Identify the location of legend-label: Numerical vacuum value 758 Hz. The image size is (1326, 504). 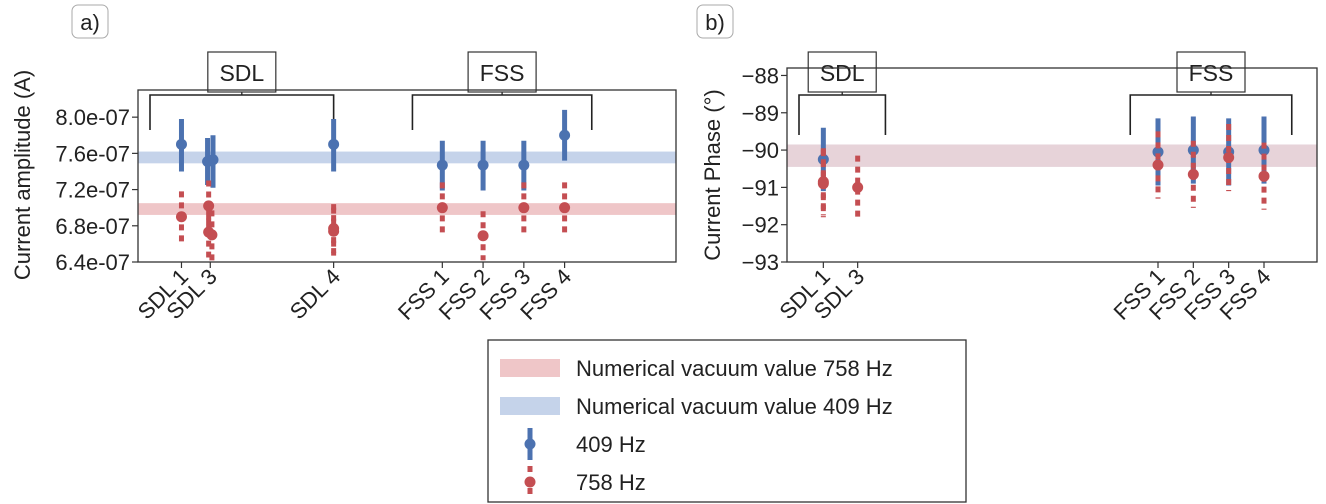
(734, 368).